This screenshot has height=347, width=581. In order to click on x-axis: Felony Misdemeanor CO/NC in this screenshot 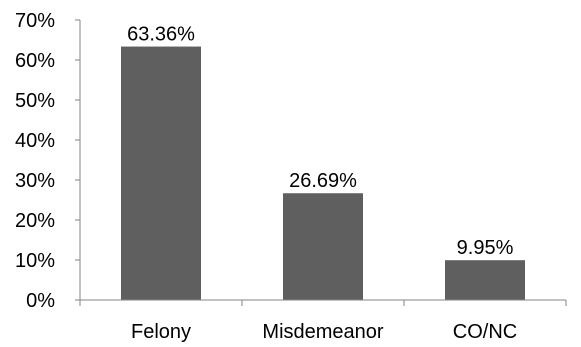, I will do `click(323, 321)`.